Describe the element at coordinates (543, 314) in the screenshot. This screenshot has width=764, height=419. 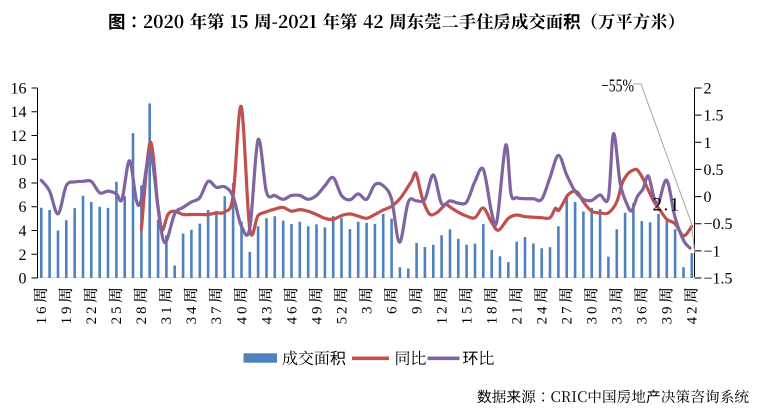
I see `svg-text: 24` at that location.